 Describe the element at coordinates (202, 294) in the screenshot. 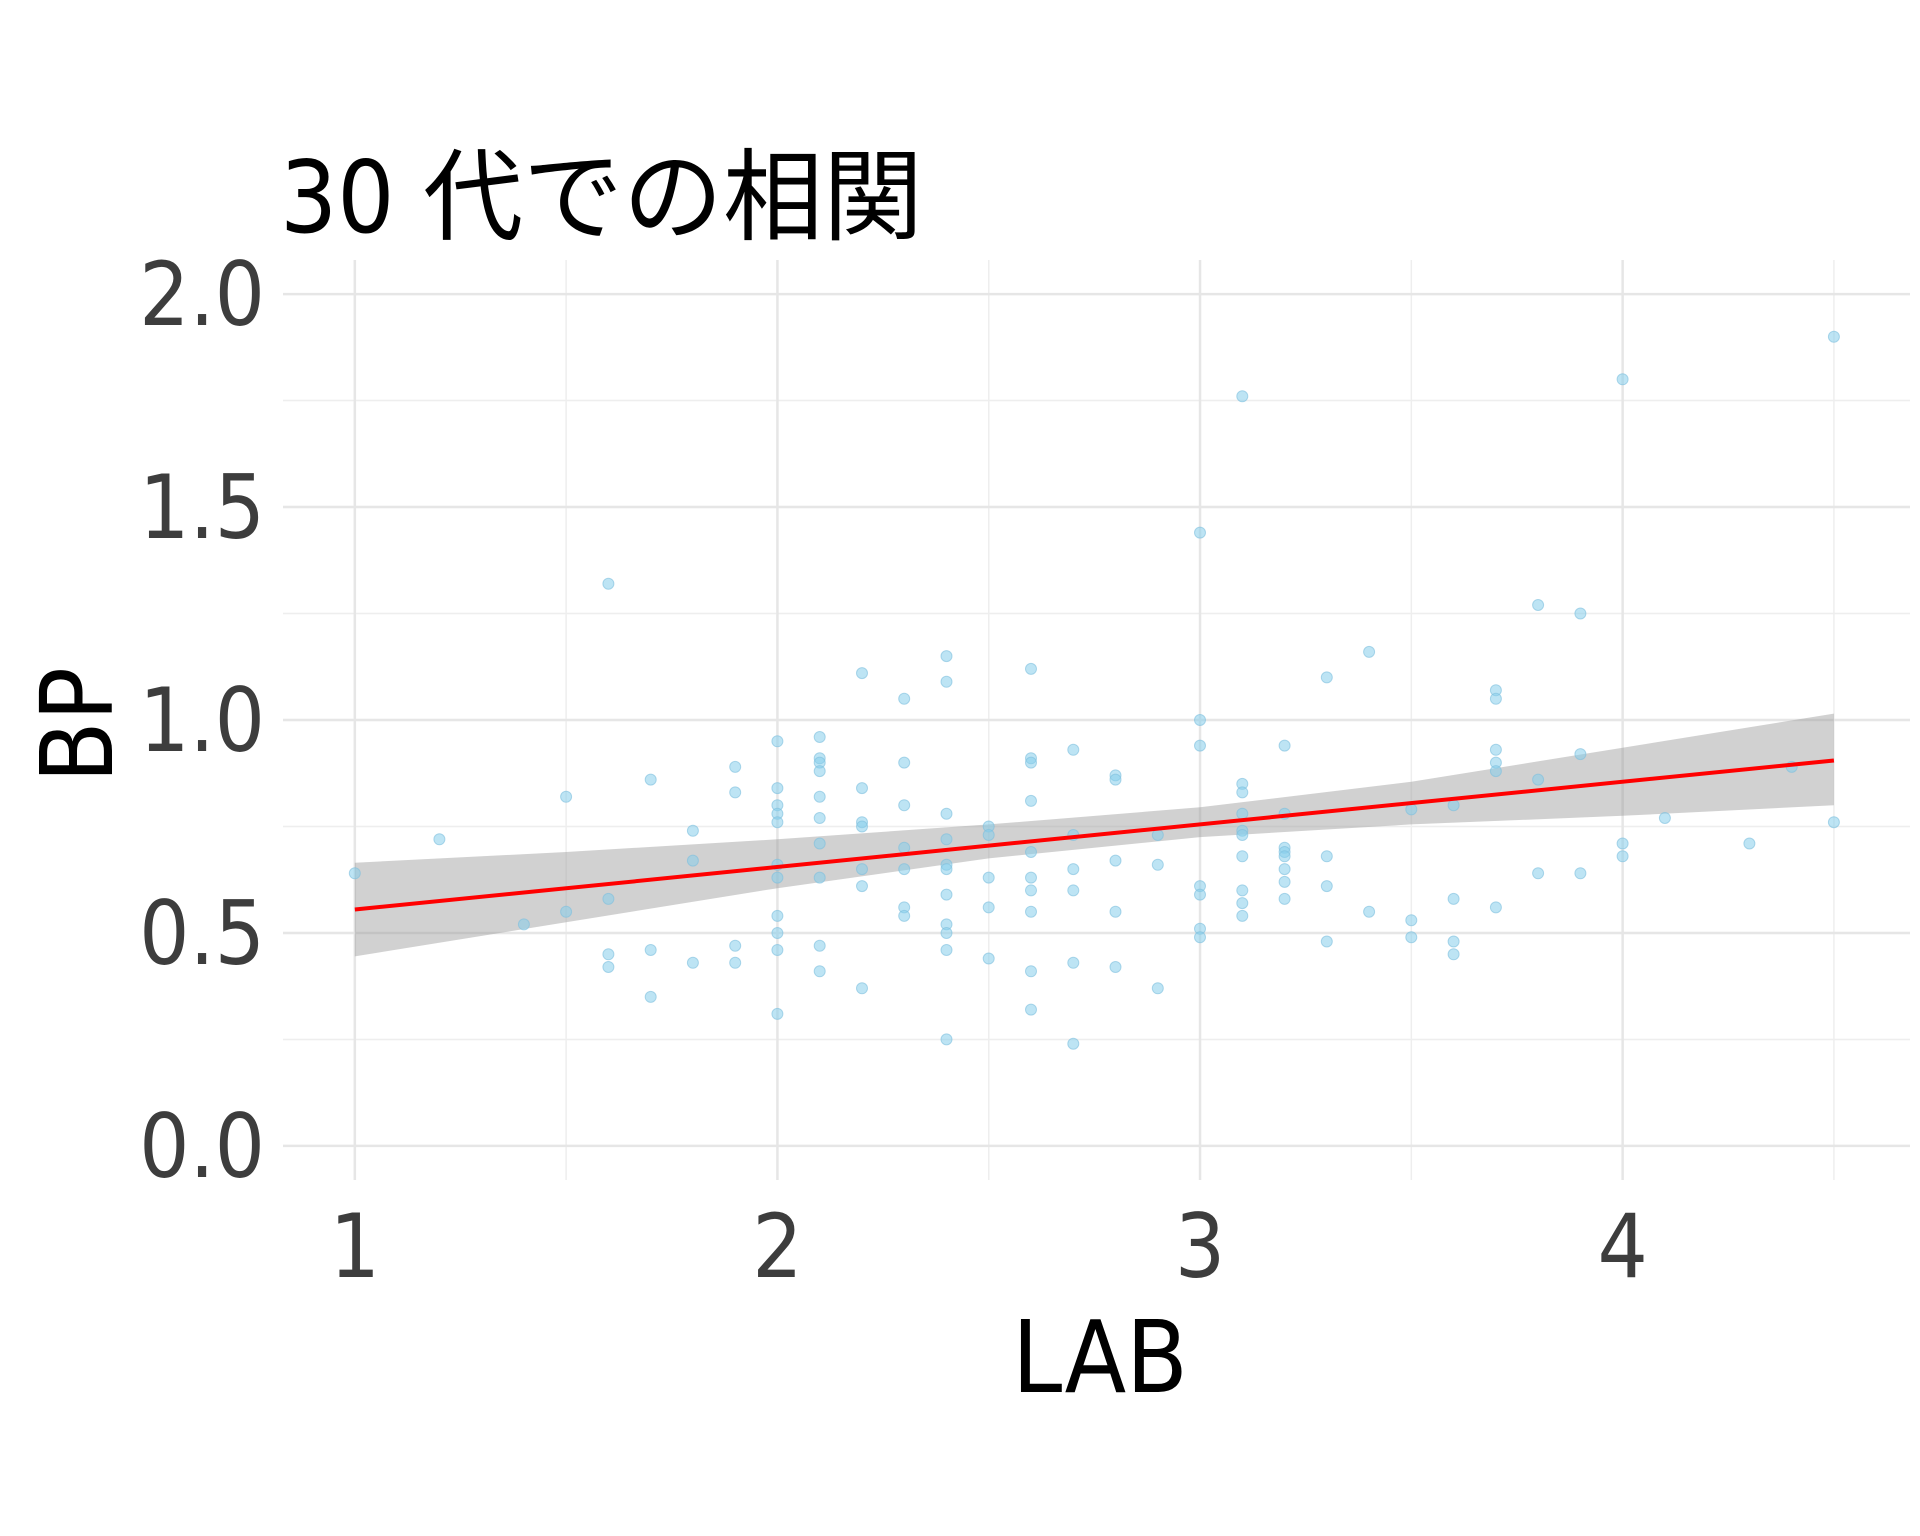

I see `y-tick-label: 2.0` at that location.